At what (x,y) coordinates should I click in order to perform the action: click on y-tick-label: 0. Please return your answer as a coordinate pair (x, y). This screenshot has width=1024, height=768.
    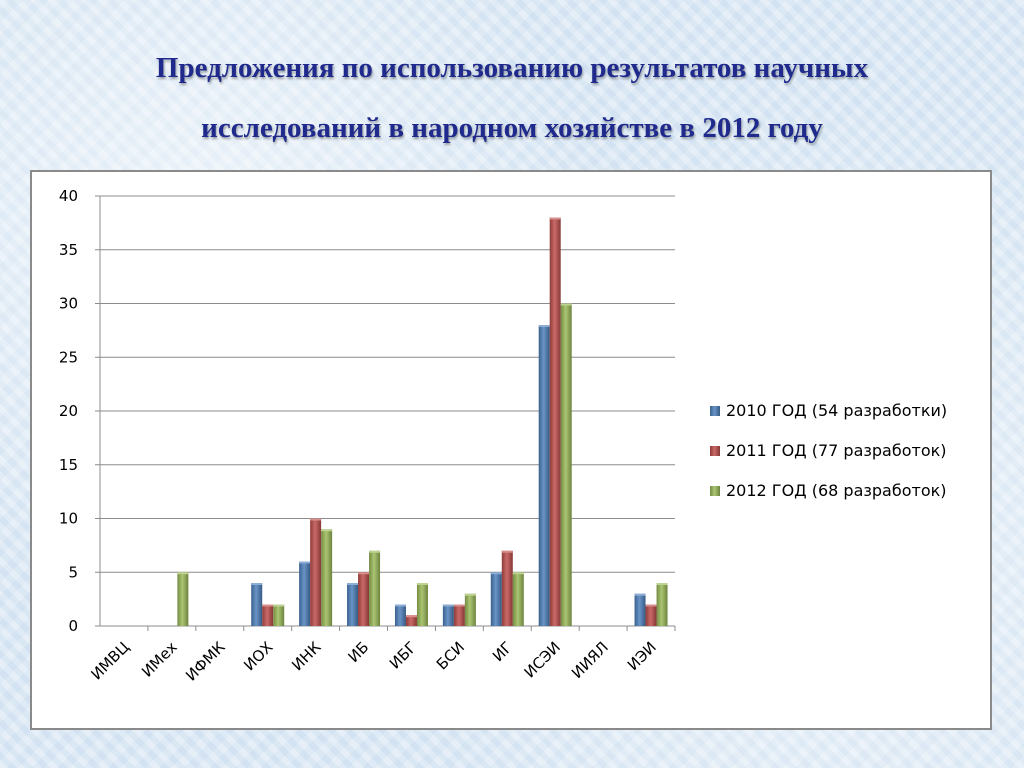
    Looking at the image, I should click on (73, 626).